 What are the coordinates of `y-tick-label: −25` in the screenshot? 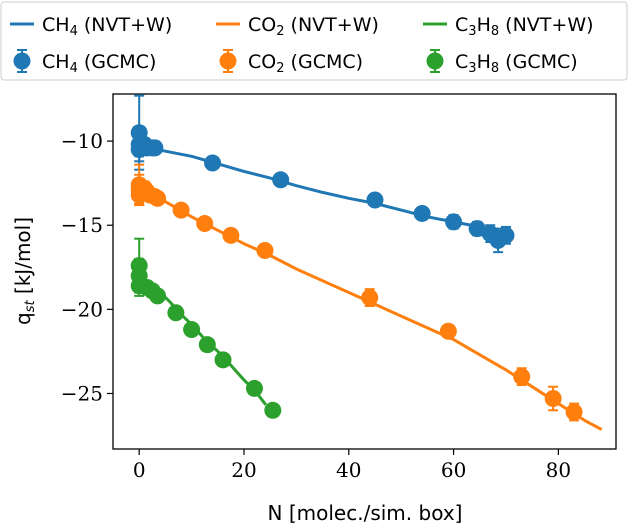 It's located at (82, 393).